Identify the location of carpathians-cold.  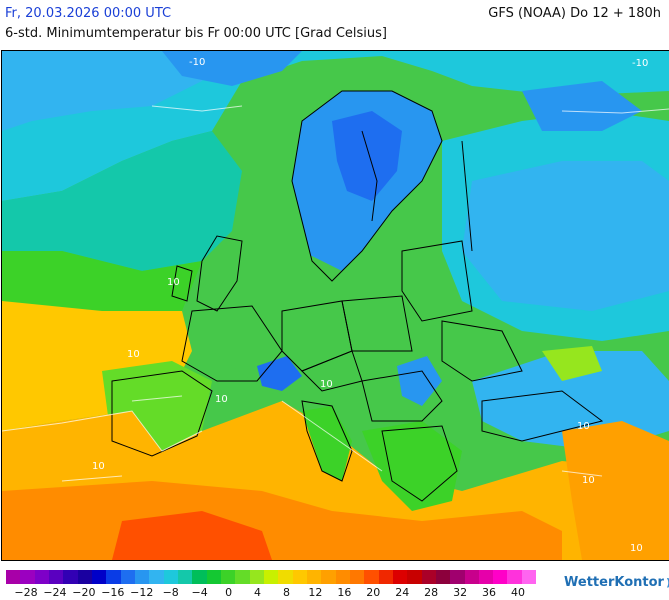
(419, 381).